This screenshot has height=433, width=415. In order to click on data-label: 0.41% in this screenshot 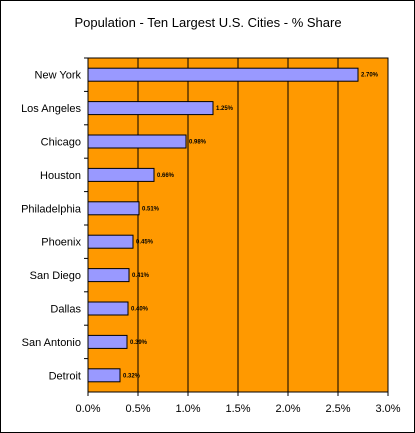, I will do `click(141, 276)`.